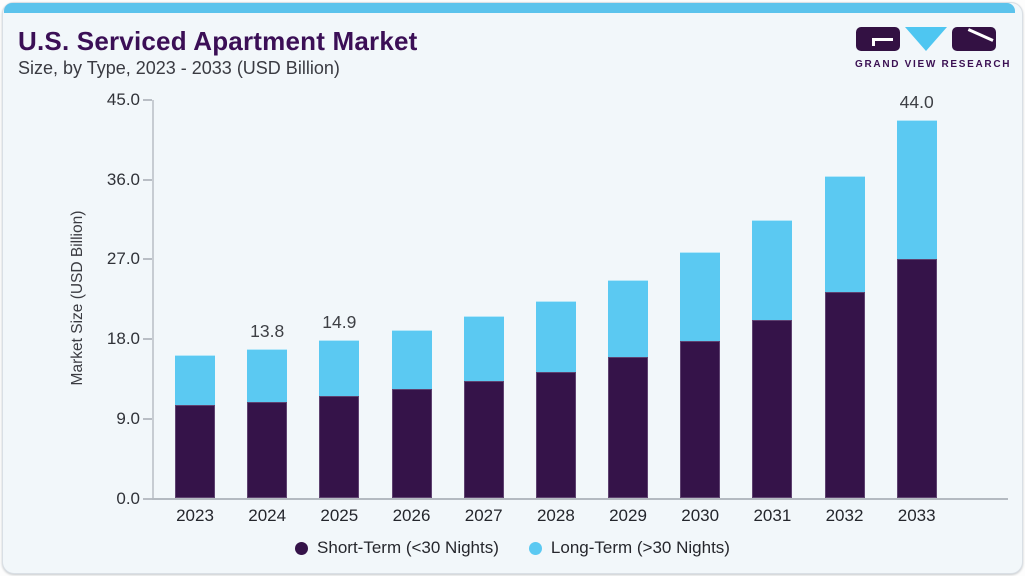  What do you see at coordinates (218, 41) in the screenshot?
I see `page-title: U.S. Serviced Apartment Market` at bounding box center [218, 41].